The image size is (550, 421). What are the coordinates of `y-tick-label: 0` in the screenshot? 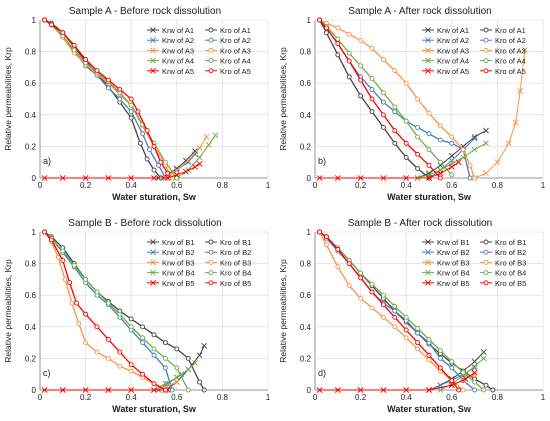 It's located at (34, 390).